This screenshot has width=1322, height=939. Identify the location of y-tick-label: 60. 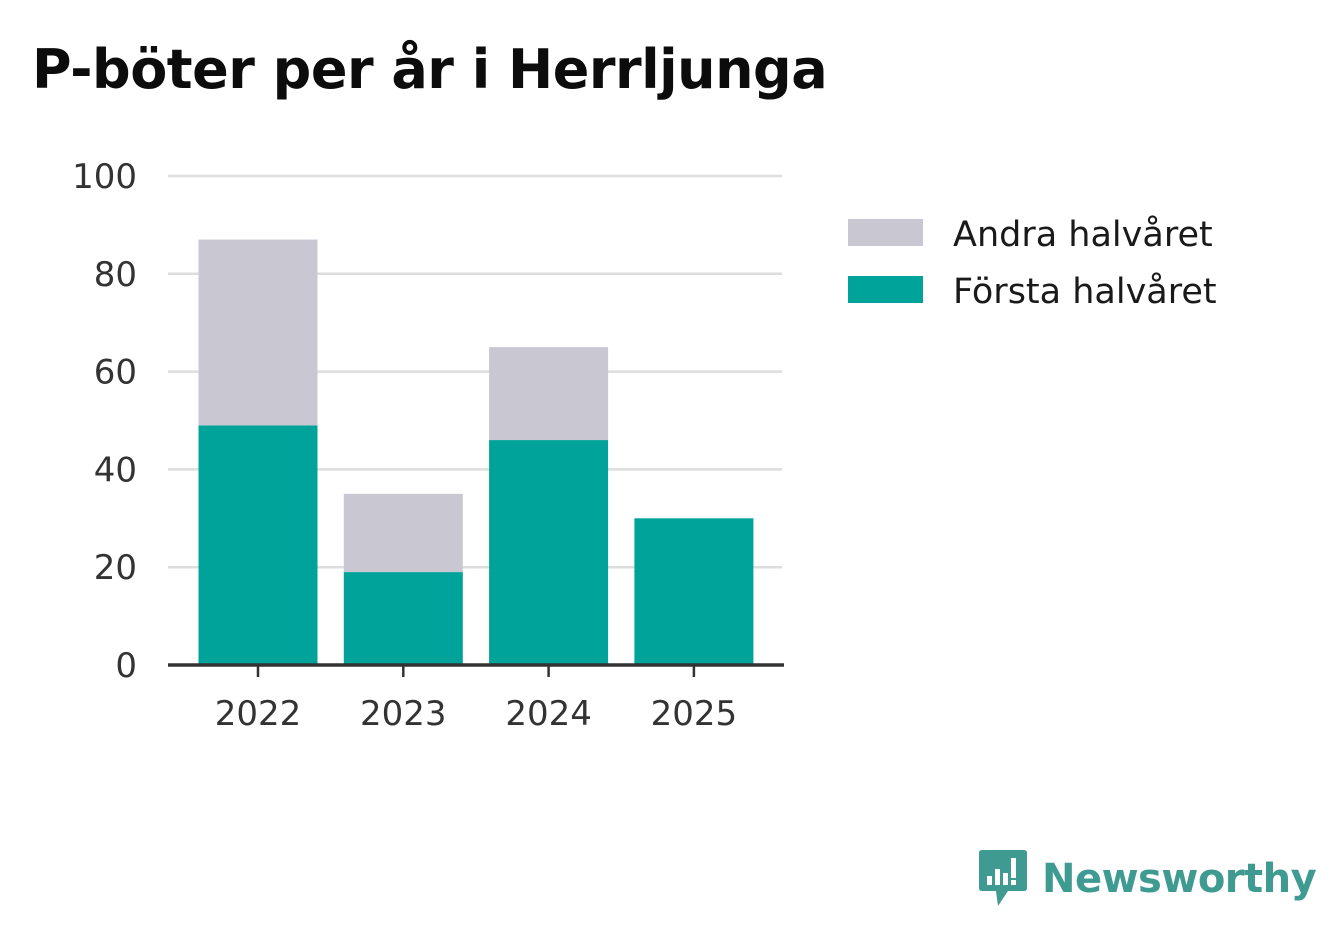
(115, 373).